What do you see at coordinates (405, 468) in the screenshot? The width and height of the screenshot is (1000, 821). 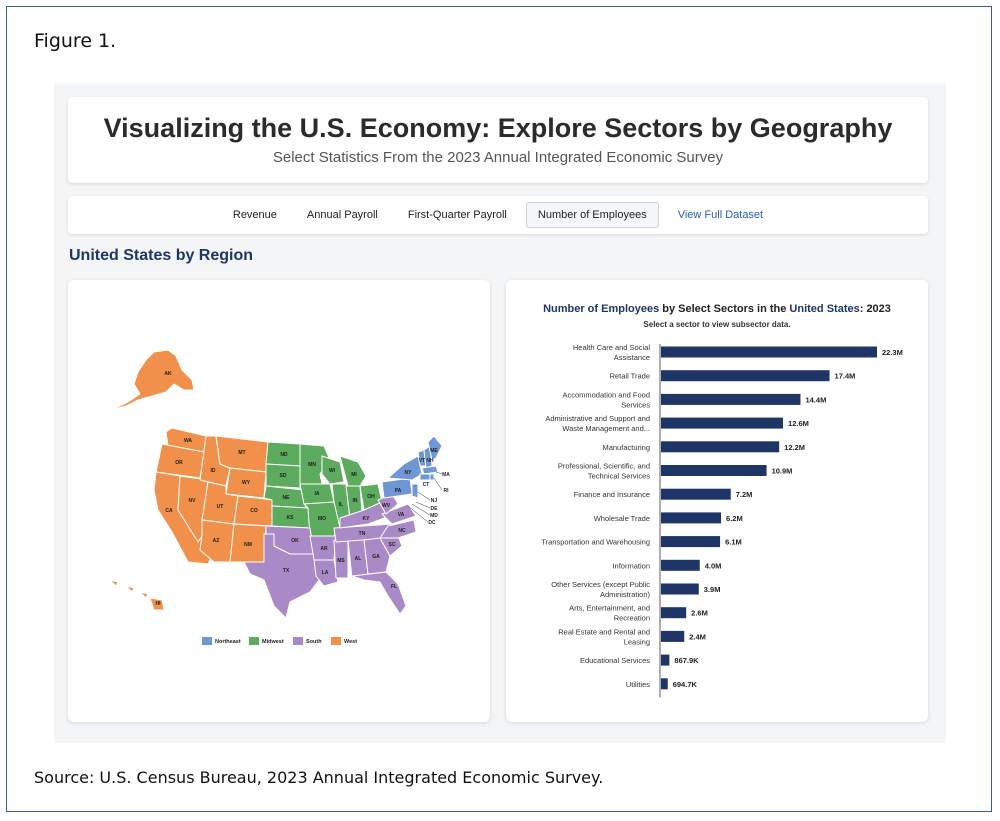 I see `state-ny` at bounding box center [405, 468].